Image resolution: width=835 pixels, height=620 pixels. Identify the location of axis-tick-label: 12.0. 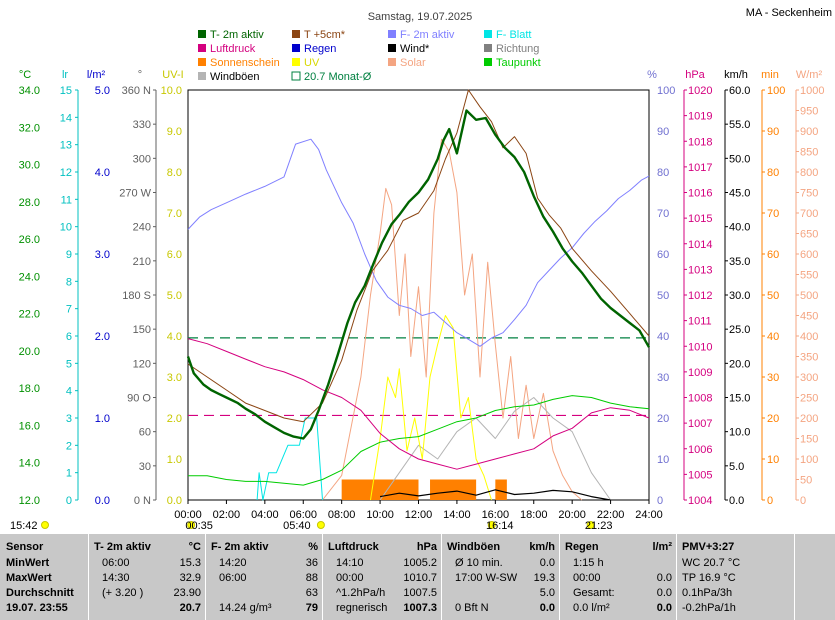
(29, 501).